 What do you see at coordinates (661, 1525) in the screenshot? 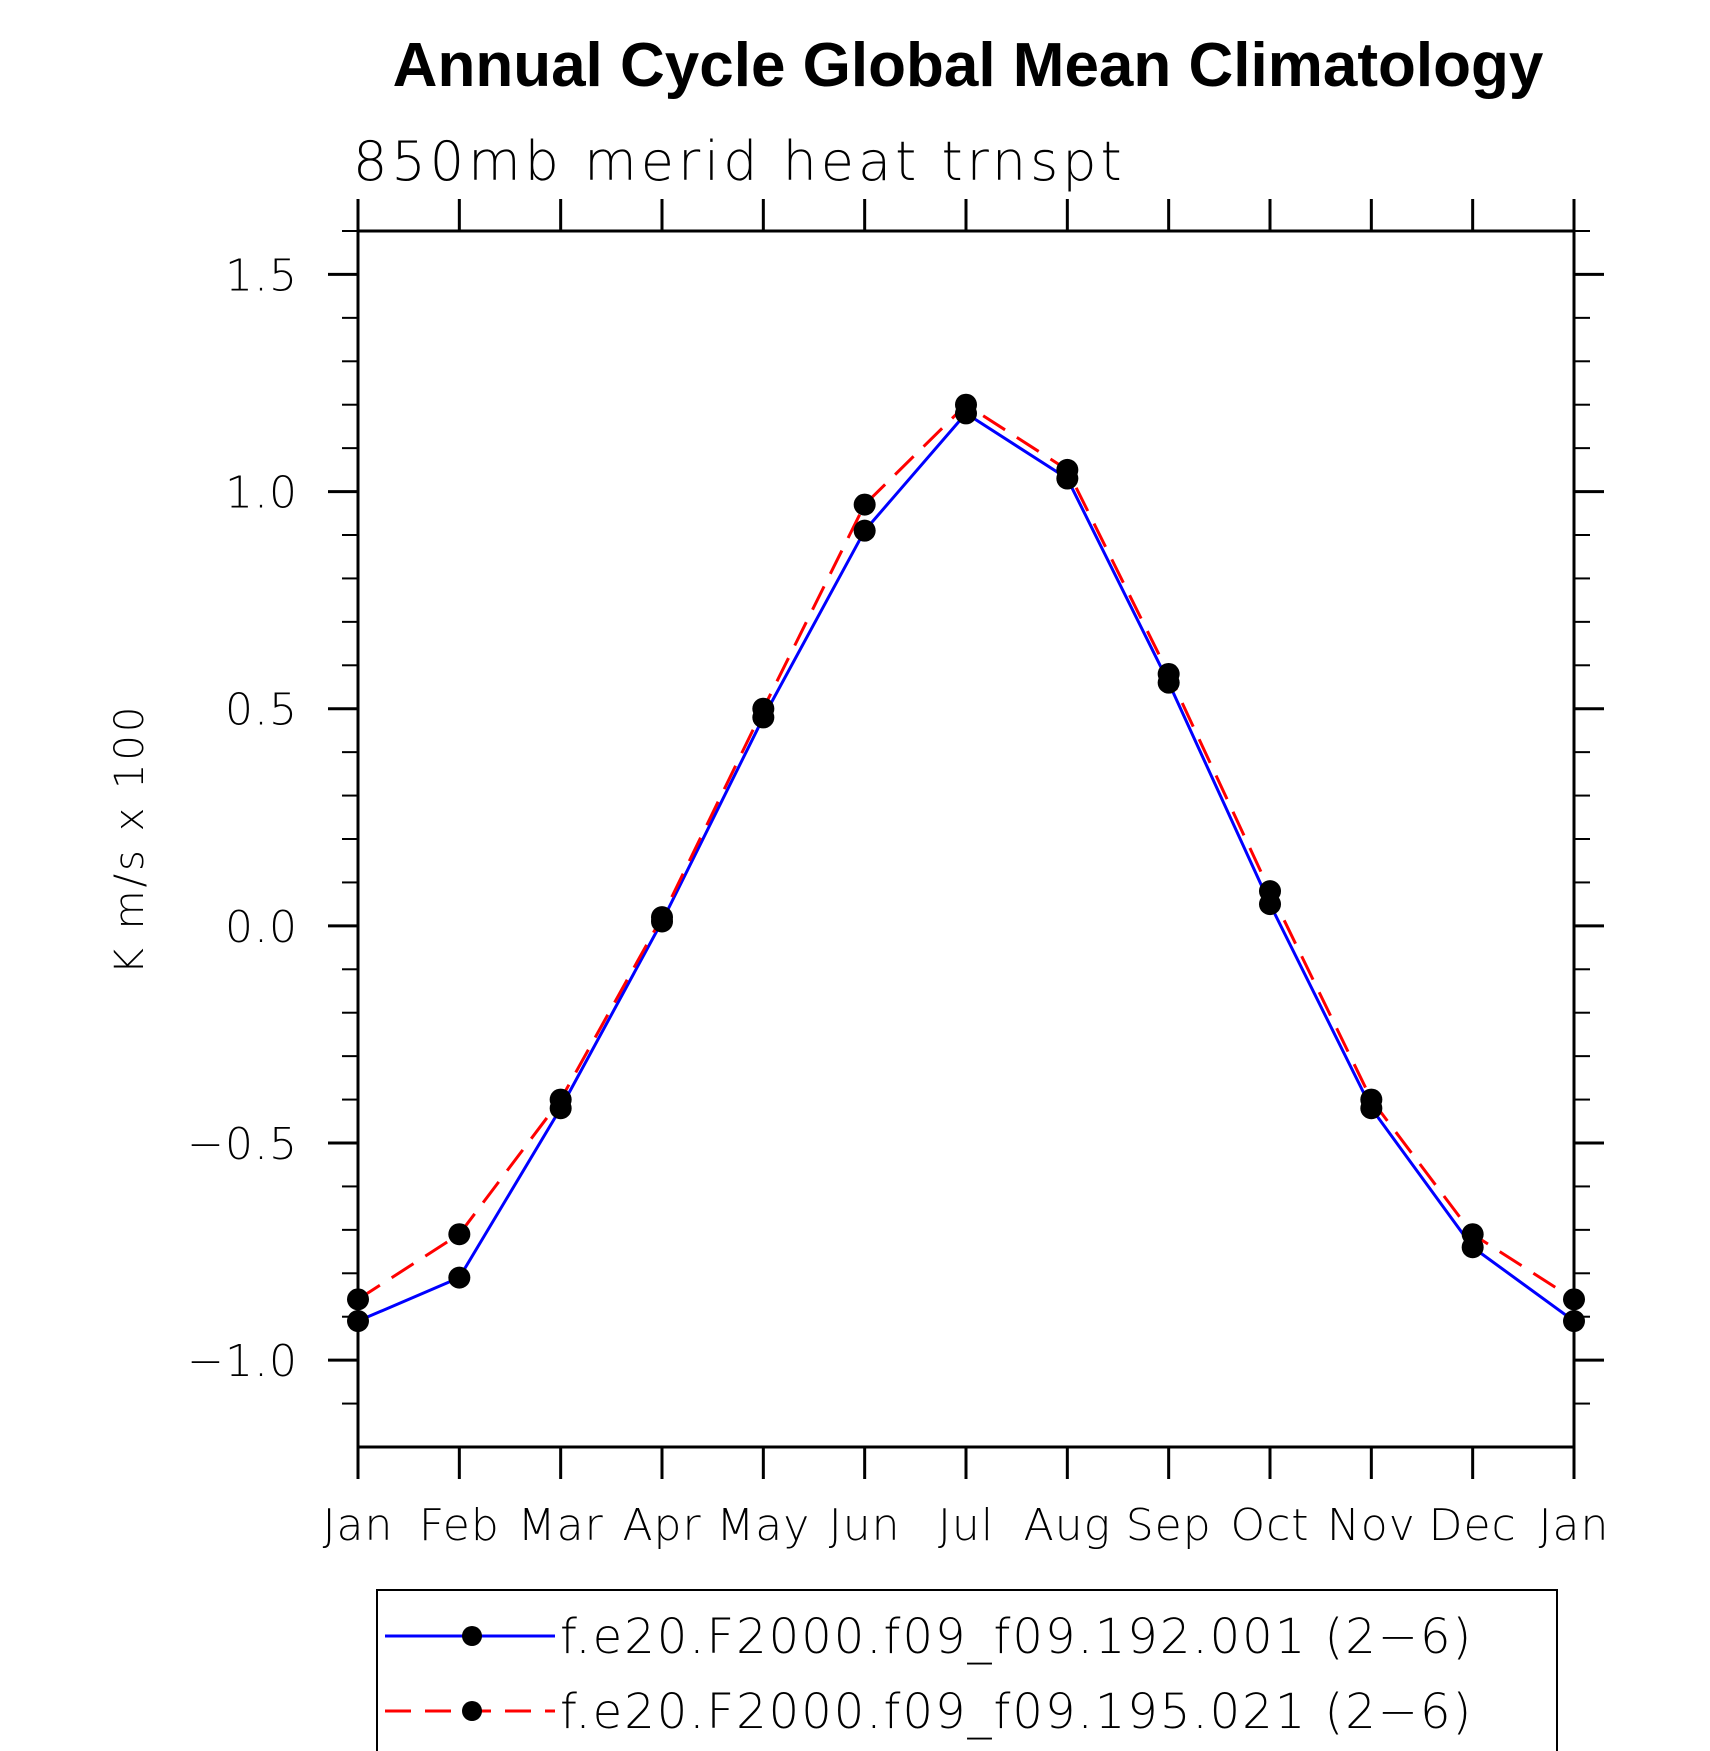
I see `x-tick-label: Apr` at bounding box center [661, 1525].